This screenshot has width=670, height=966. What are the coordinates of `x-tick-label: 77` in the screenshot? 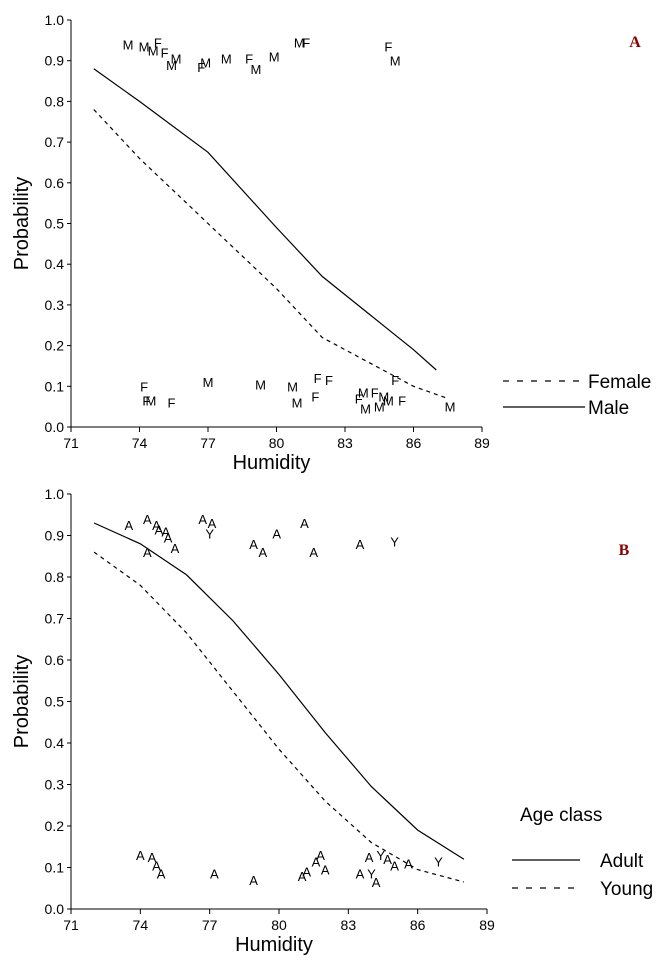 It's located at (210, 925).